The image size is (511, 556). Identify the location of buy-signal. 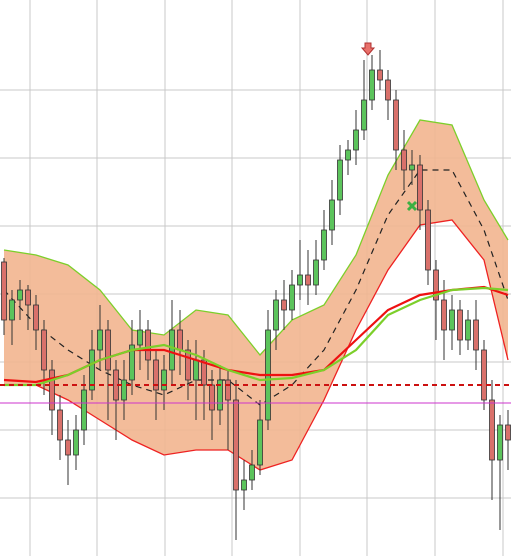
(412, 206).